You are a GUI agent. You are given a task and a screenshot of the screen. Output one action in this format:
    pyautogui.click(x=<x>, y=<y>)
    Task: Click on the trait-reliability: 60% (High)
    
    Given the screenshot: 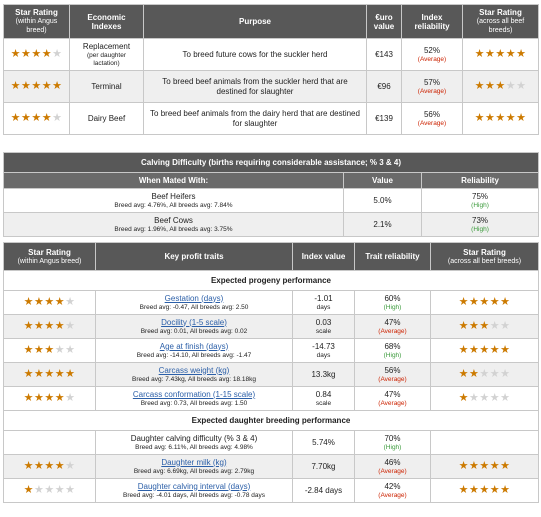 What is the action you would take?
    pyautogui.click(x=392, y=302)
    